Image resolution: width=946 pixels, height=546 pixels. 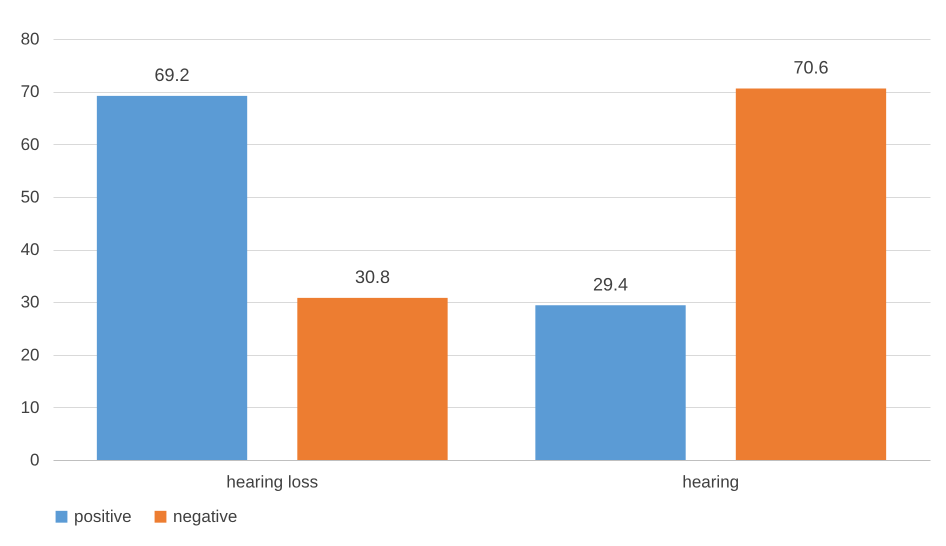 I want to click on y-tick-label: 0, so click(x=35, y=460).